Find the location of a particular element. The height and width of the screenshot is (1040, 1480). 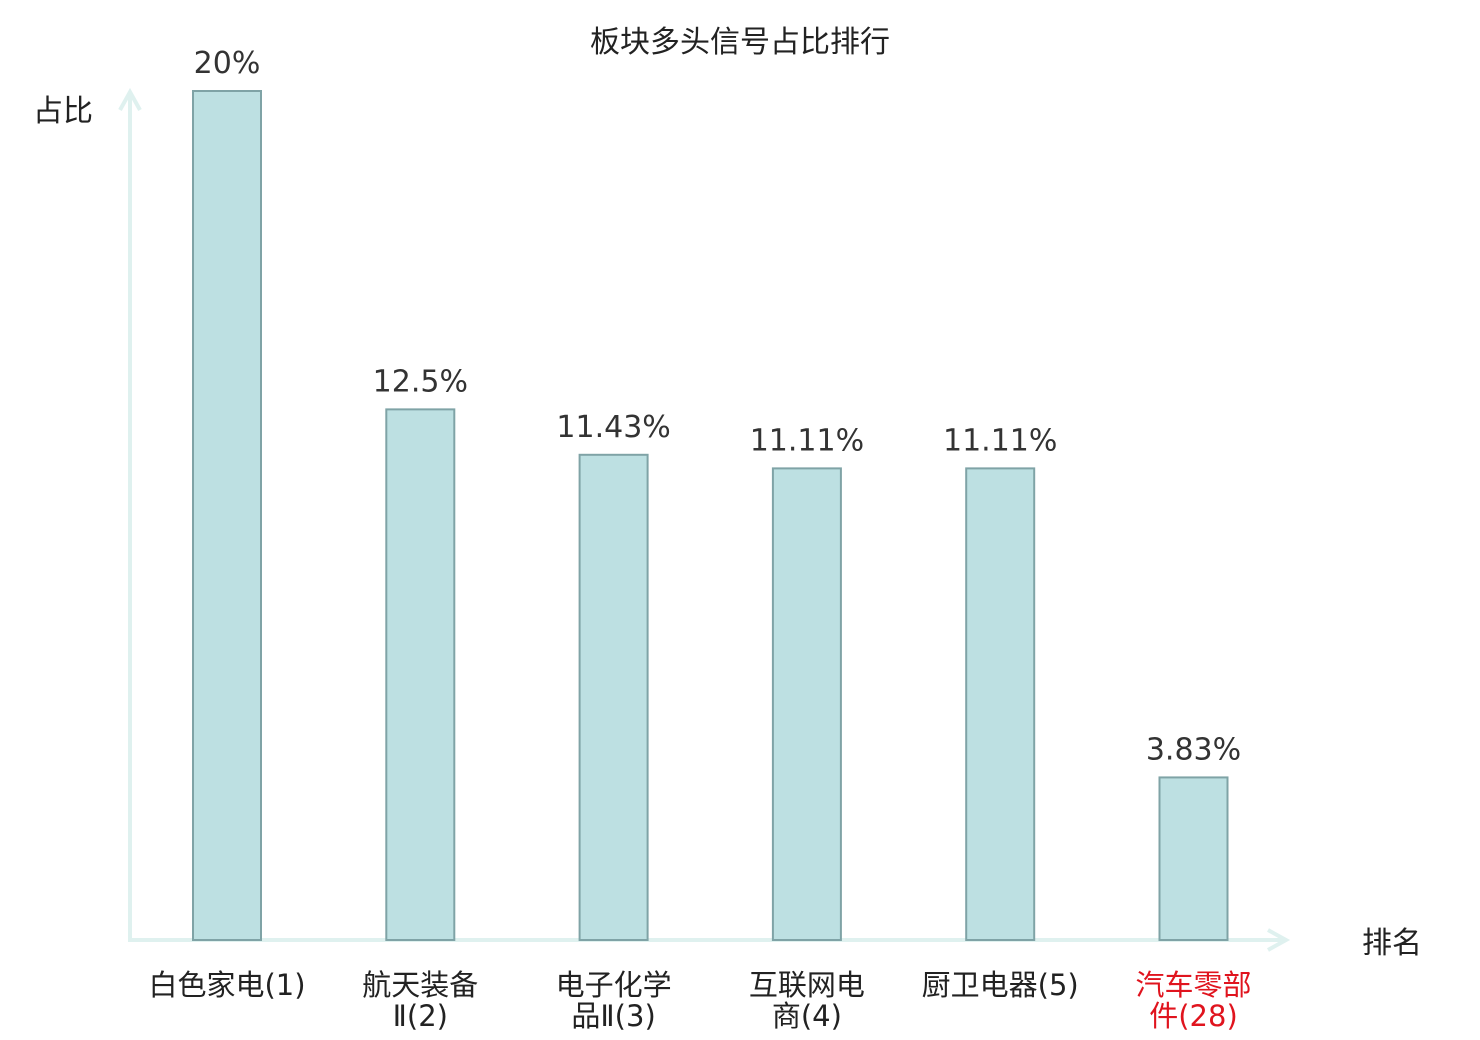

value-label-4: 11.11% is located at coordinates (807, 440).